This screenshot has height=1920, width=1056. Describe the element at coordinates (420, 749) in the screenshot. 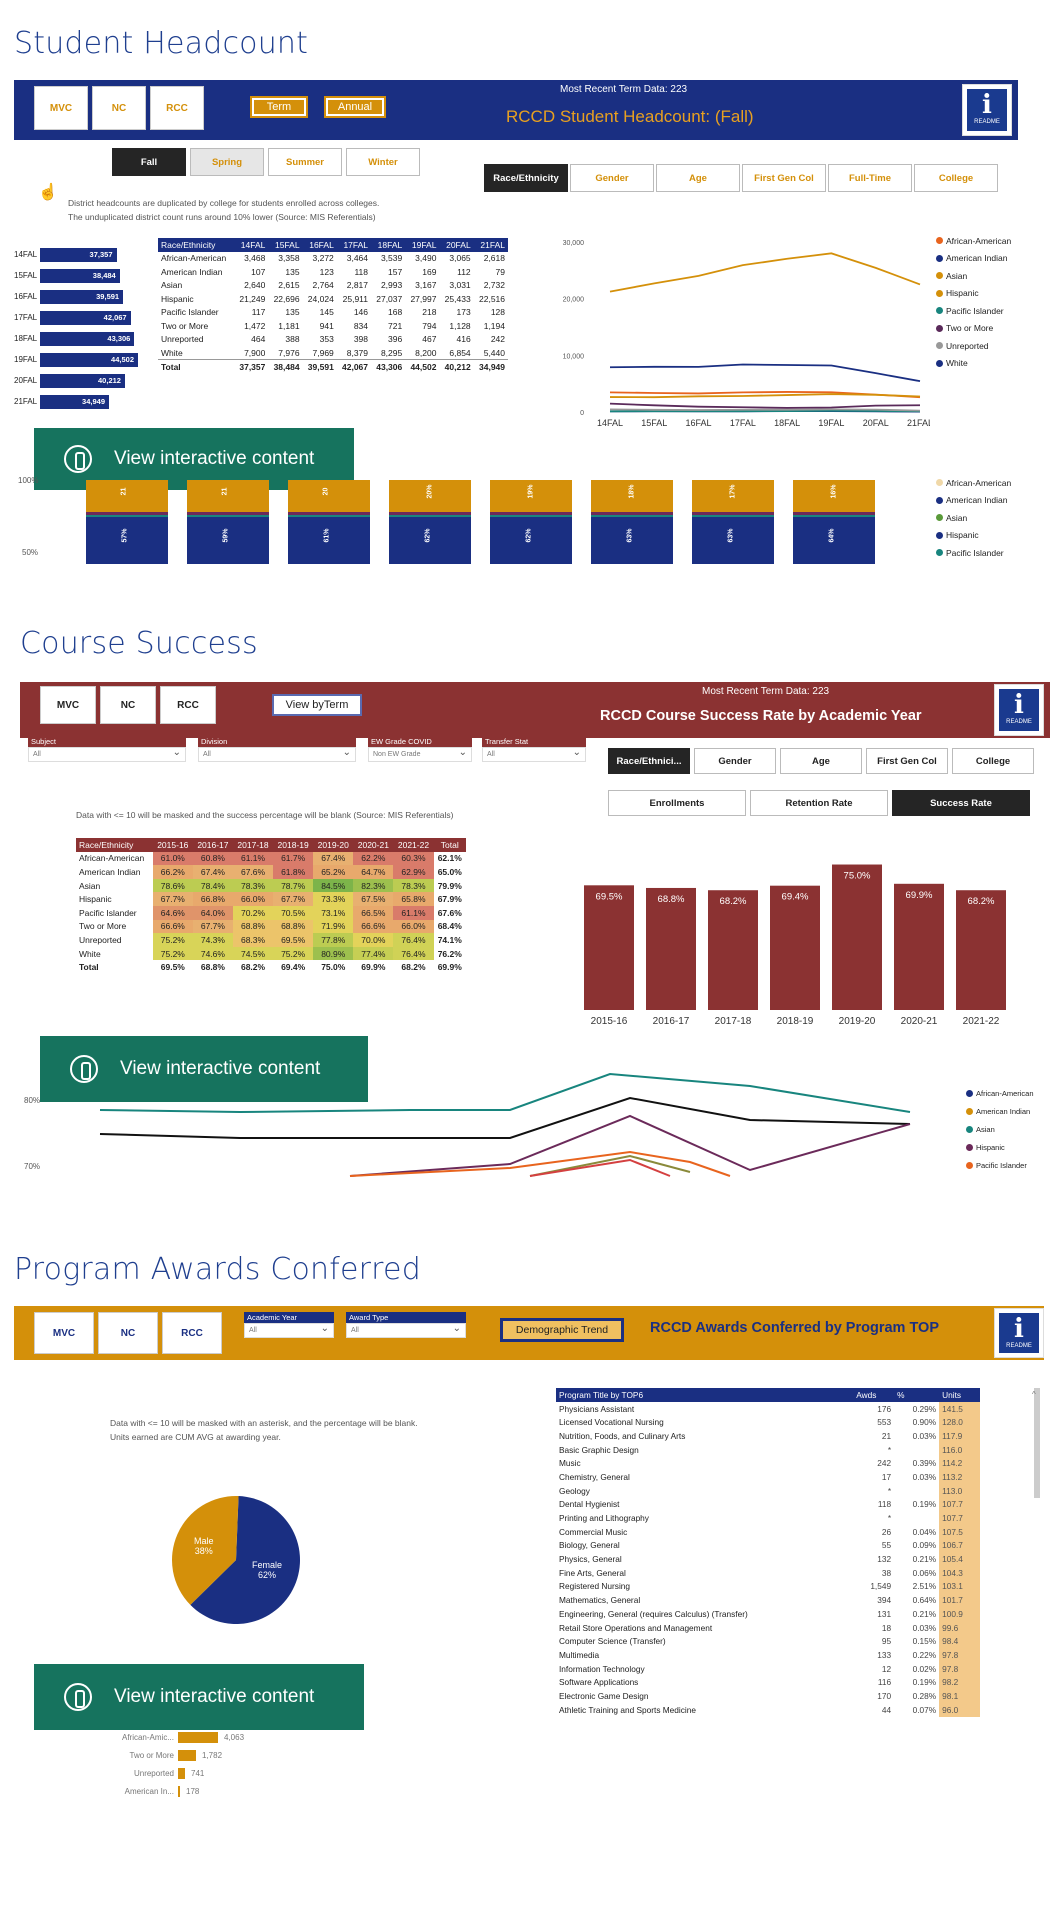

I see `filter-ew-grade: EW Grade COVID Non EW Grade` at that location.